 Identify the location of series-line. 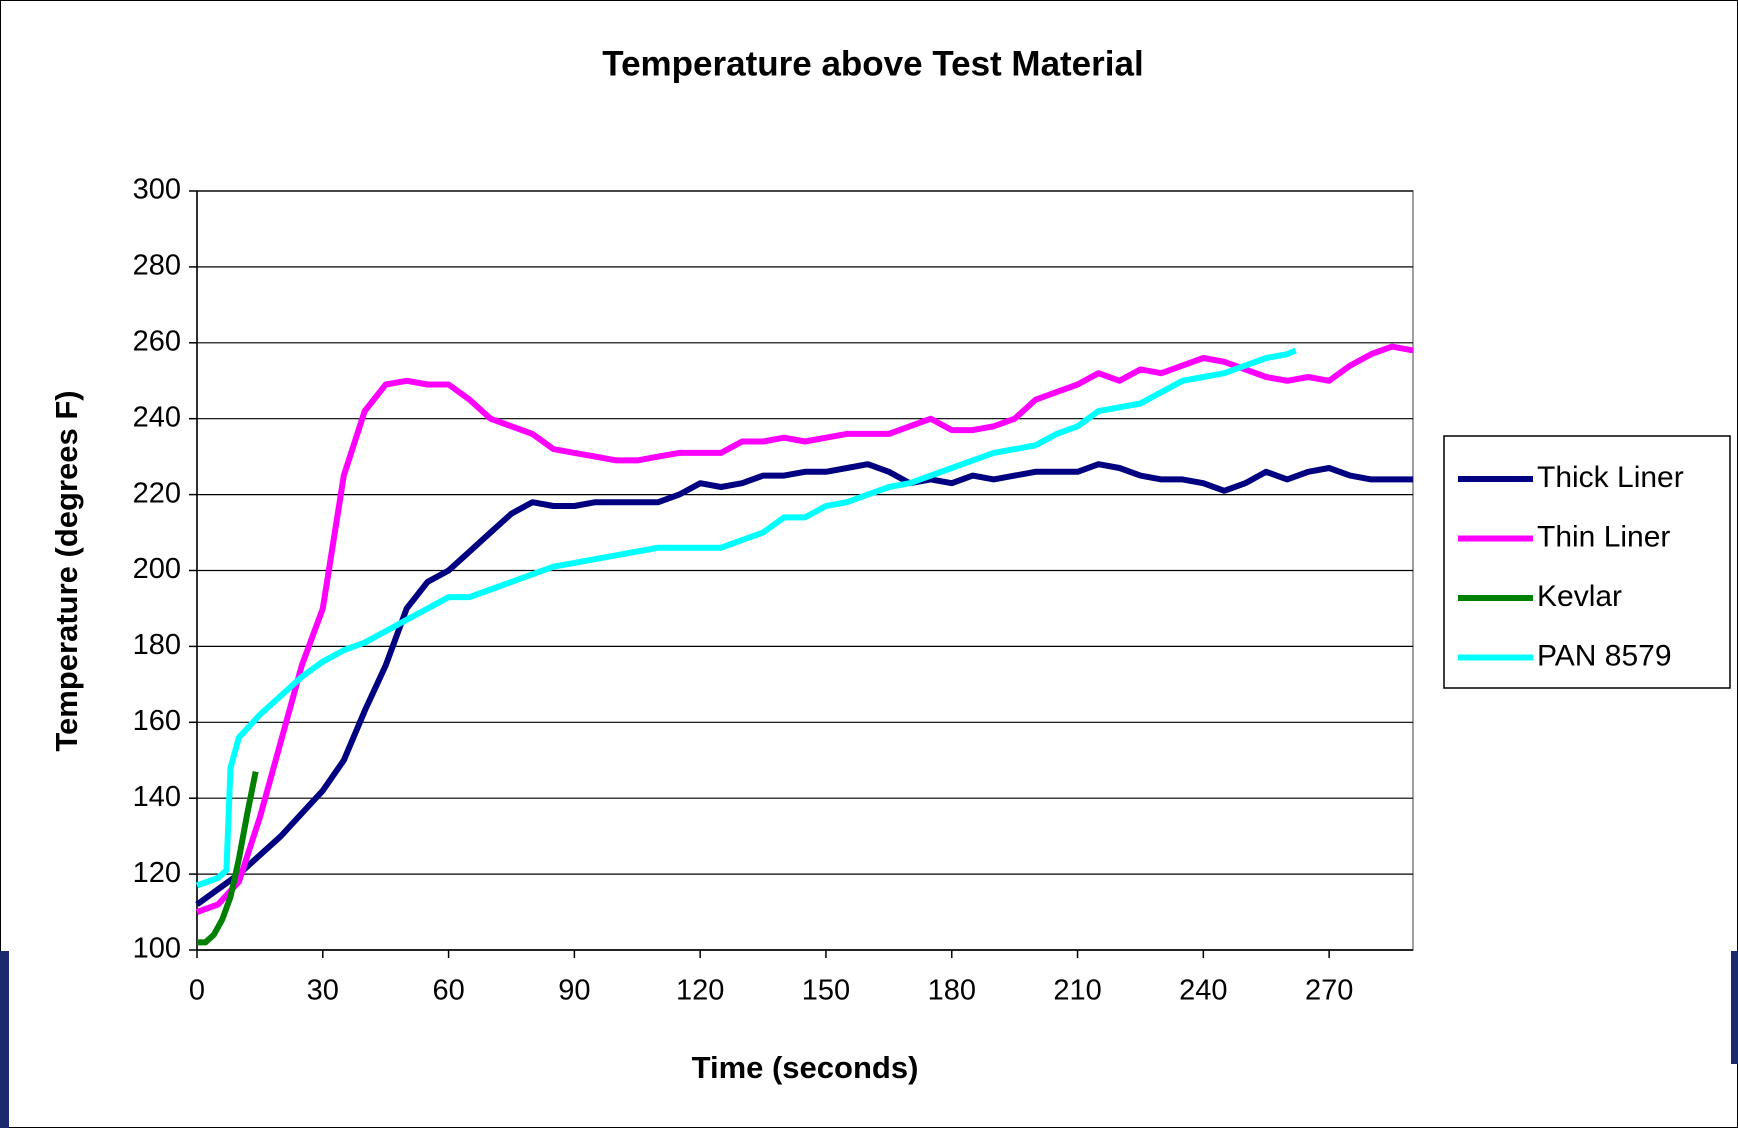
(228, 858).